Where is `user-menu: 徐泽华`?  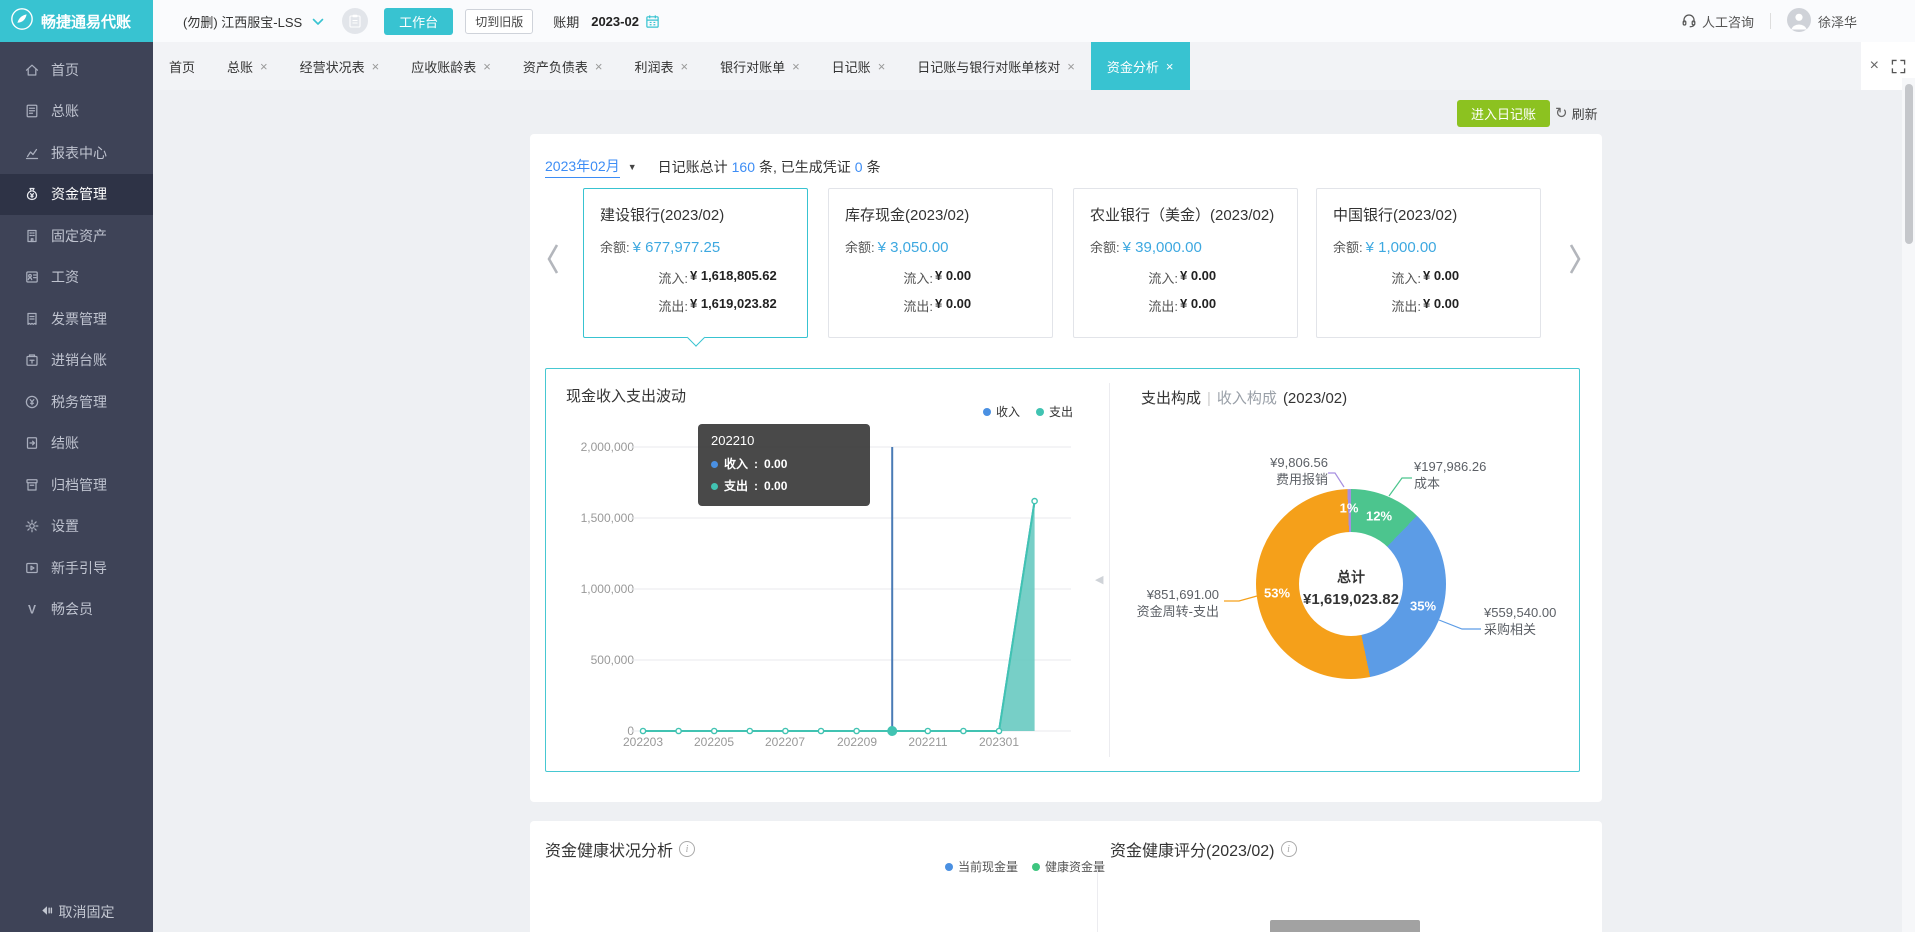 user-menu: 徐泽华 is located at coordinates (1821, 21).